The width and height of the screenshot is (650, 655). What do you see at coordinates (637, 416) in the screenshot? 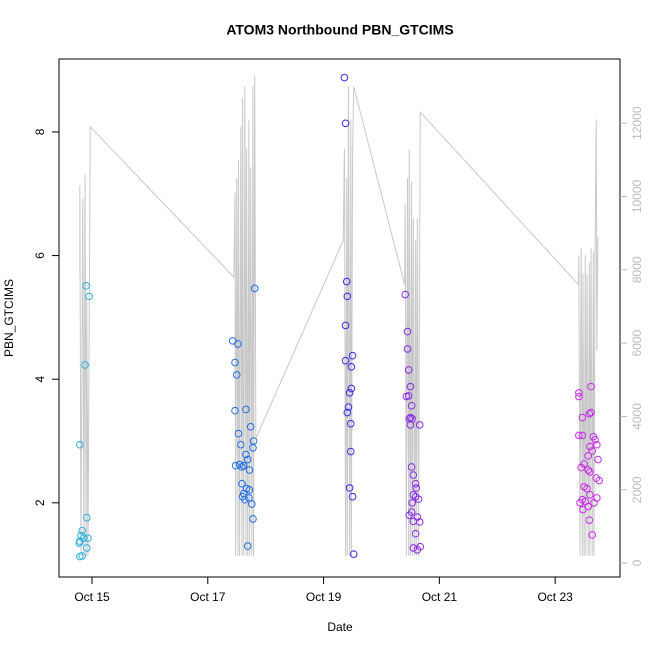
I see `y2-tick-label: 4000` at bounding box center [637, 416].